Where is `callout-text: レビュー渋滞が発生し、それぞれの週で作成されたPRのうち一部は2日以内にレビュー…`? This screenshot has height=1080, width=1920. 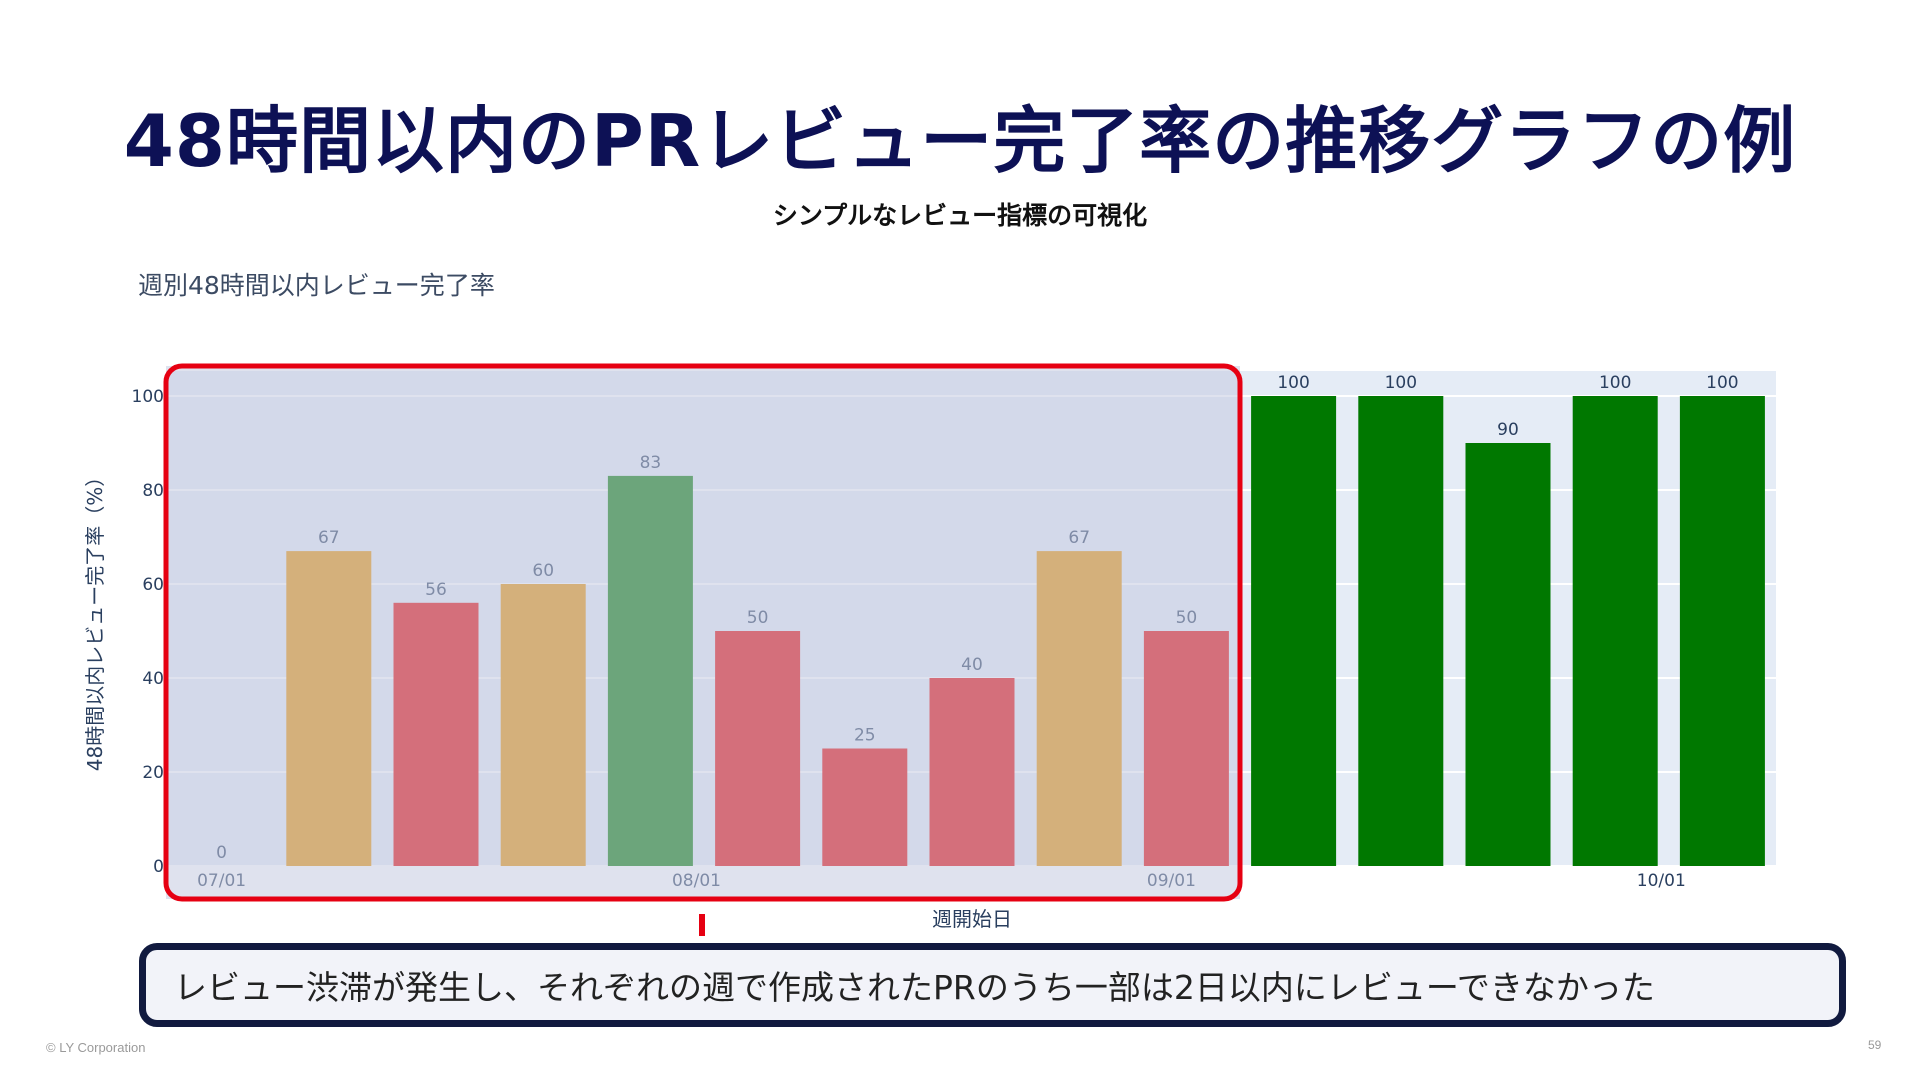
callout-text: レビュー渋滞が発生し、それぞれの週で作成されたPRのうち一部は2日以内にレビュー… is located at coordinates (914, 987).